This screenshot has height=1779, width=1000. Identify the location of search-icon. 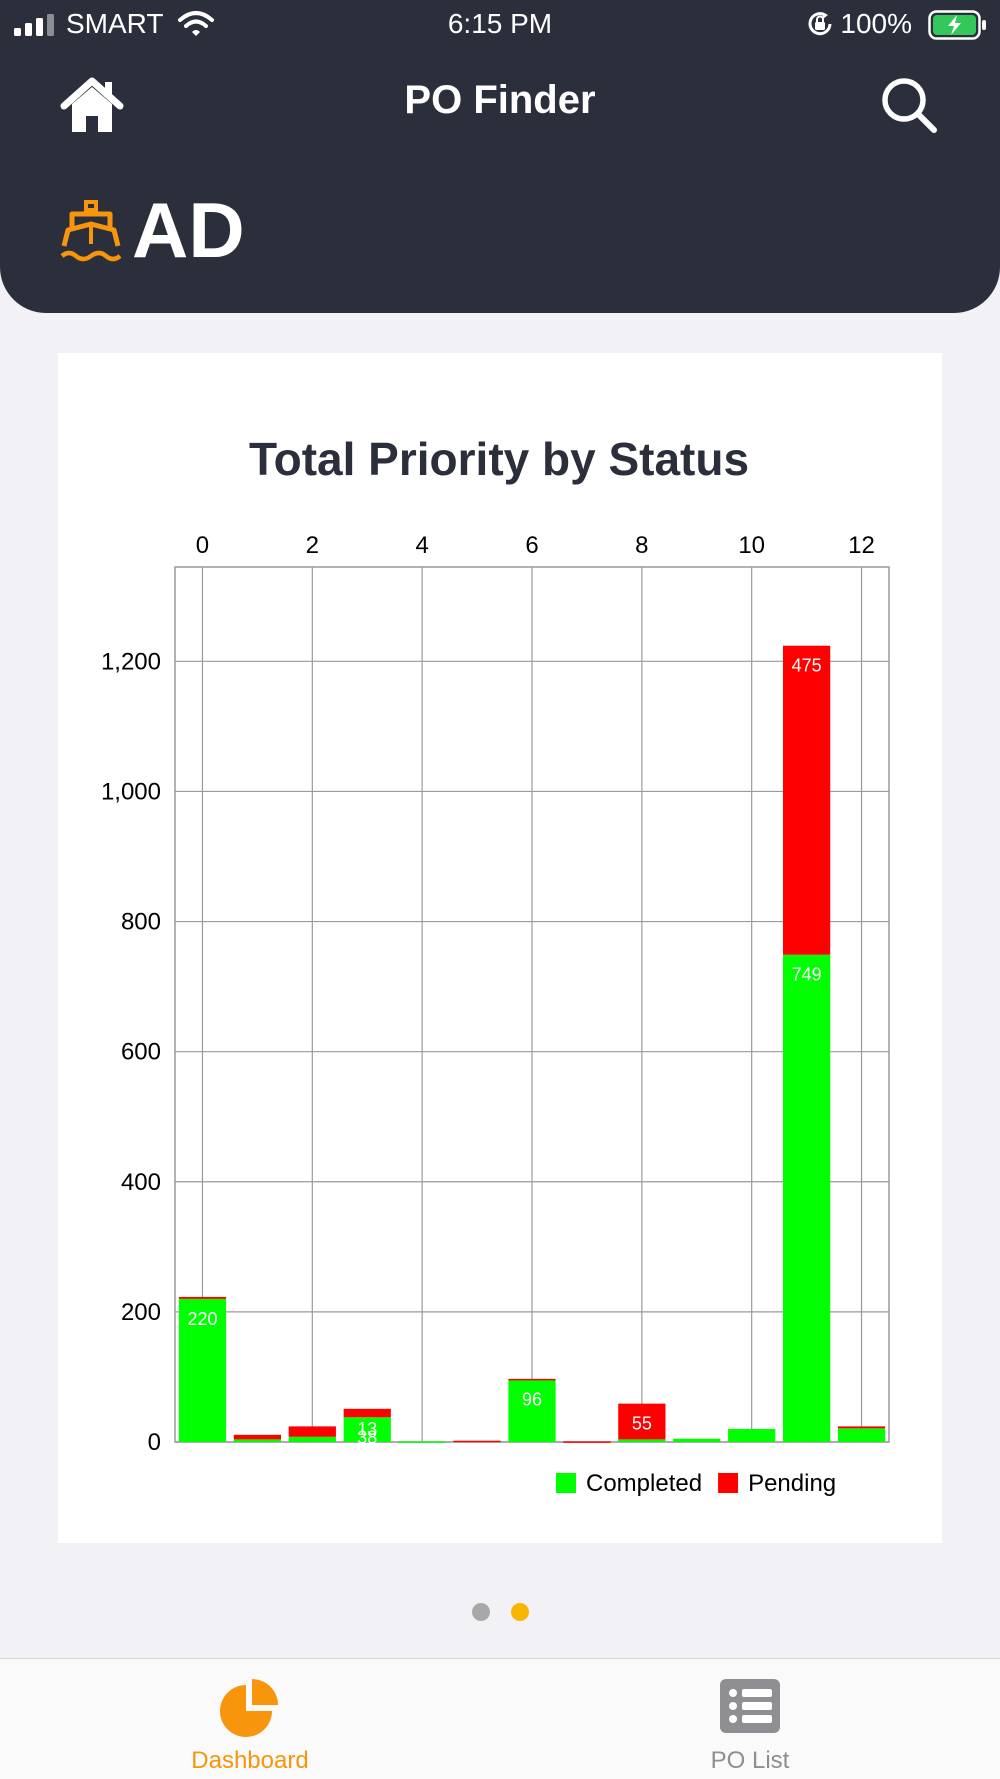
(909, 105).